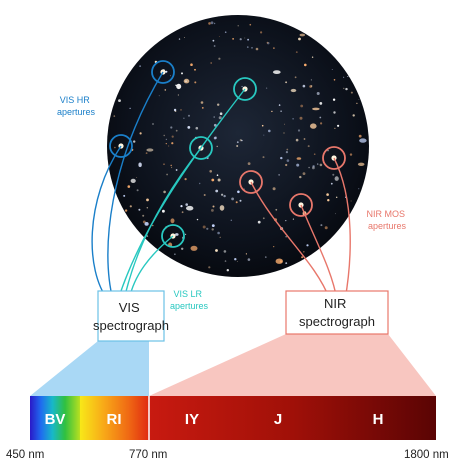  I want to click on band-label-h: H, so click(378, 419).